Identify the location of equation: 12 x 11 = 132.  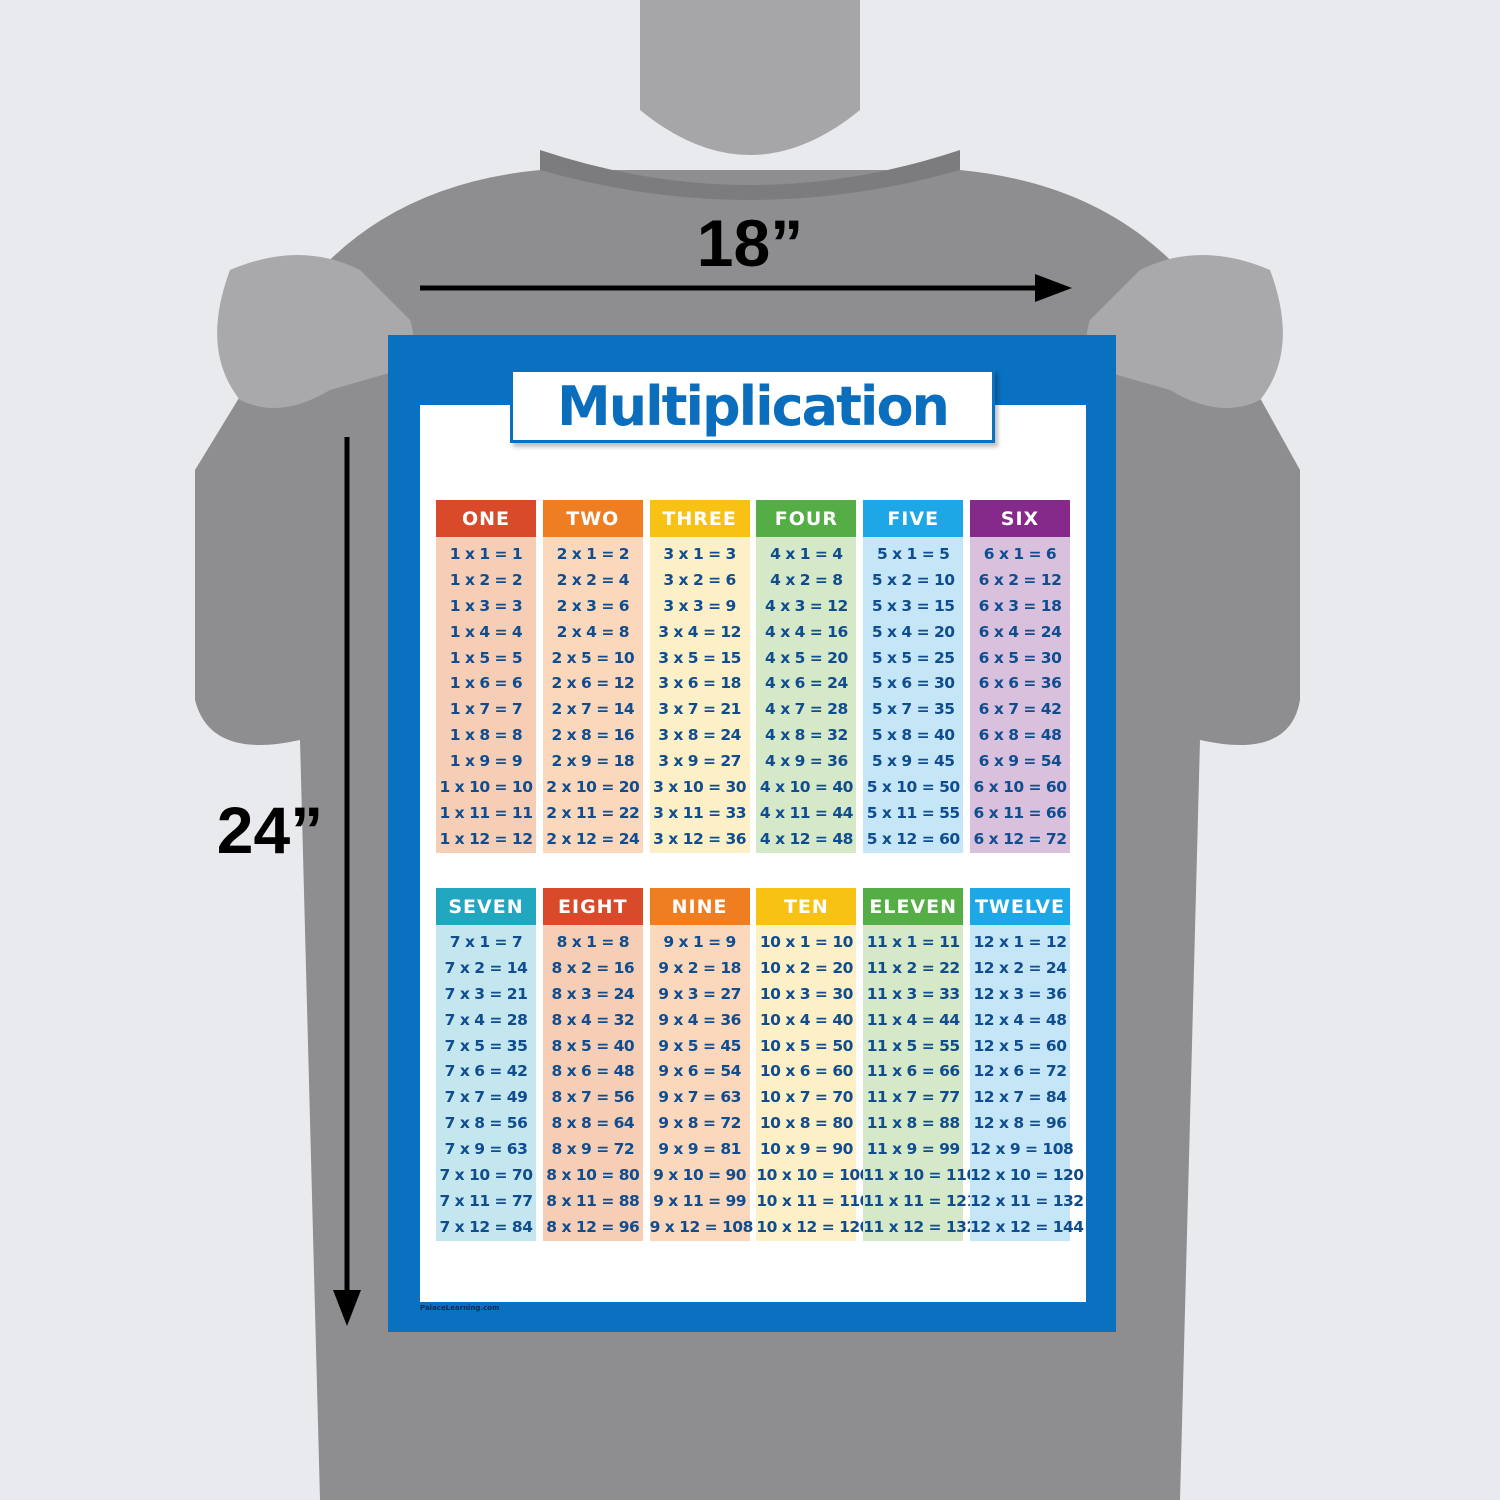
(1027, 1200).